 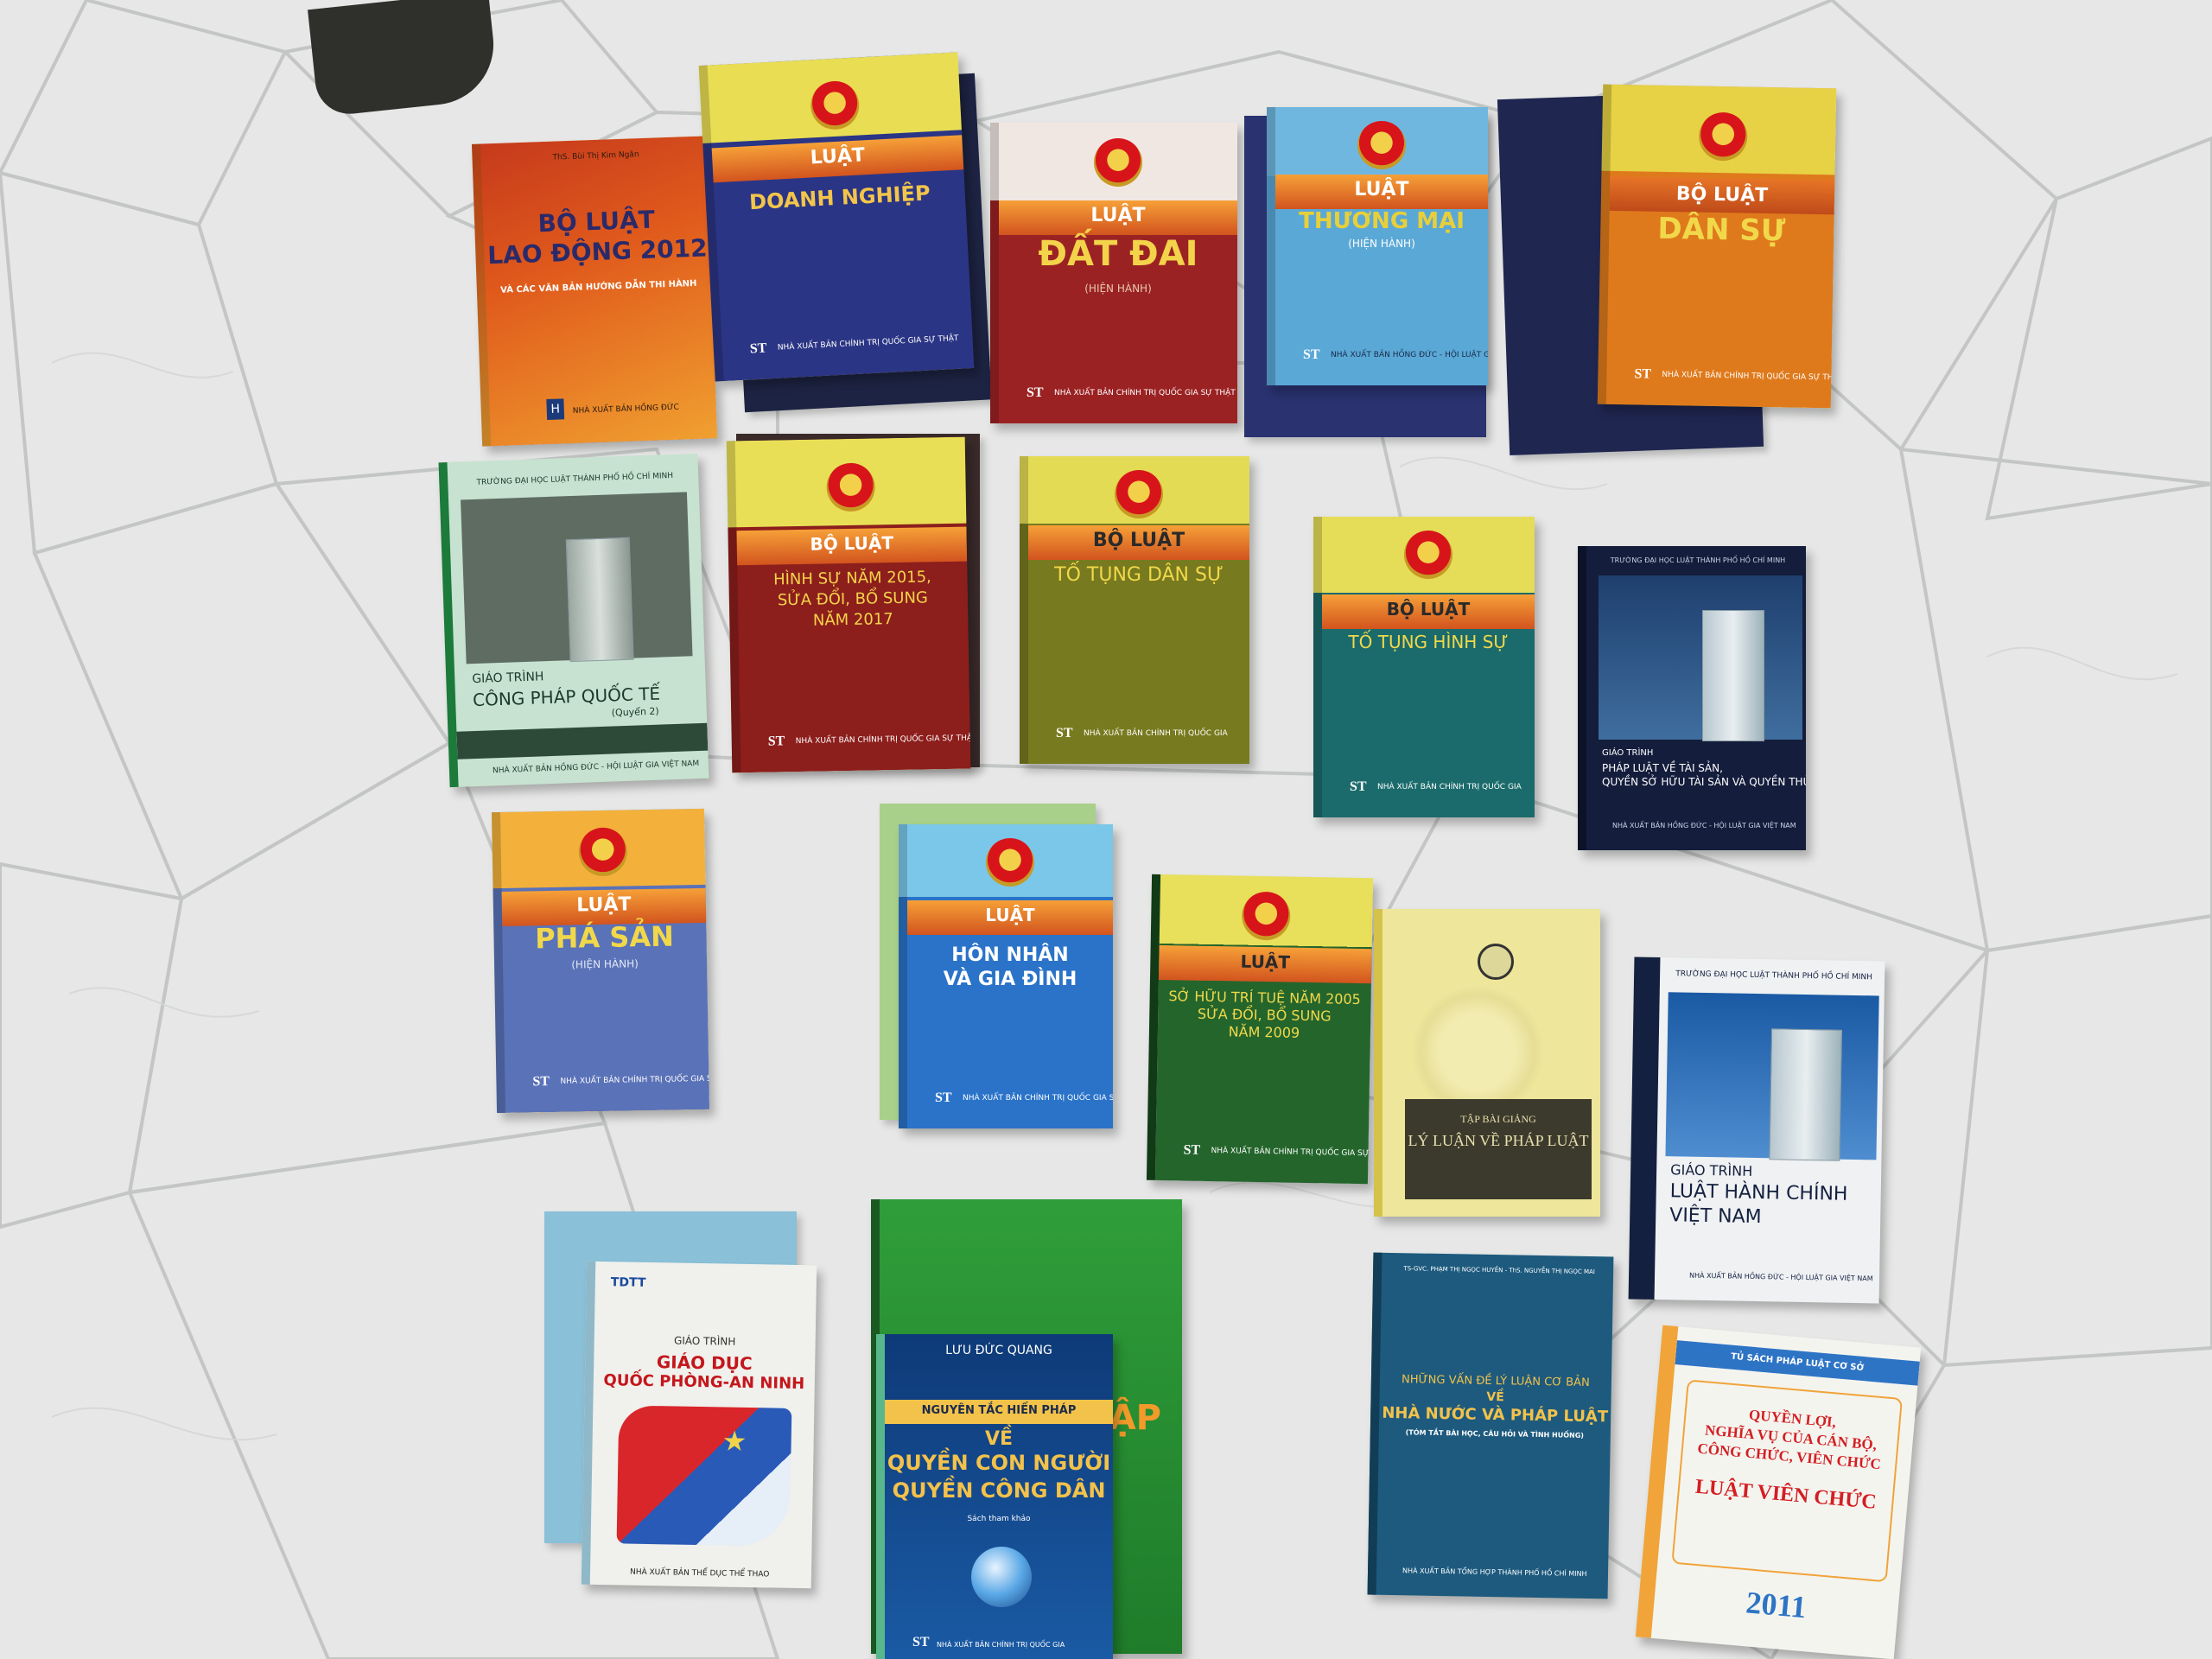 I want to click on title-line-3: NHÀ NƯỚC VÀ PHÁP LUẬT, so click(x=1495, y=1415).